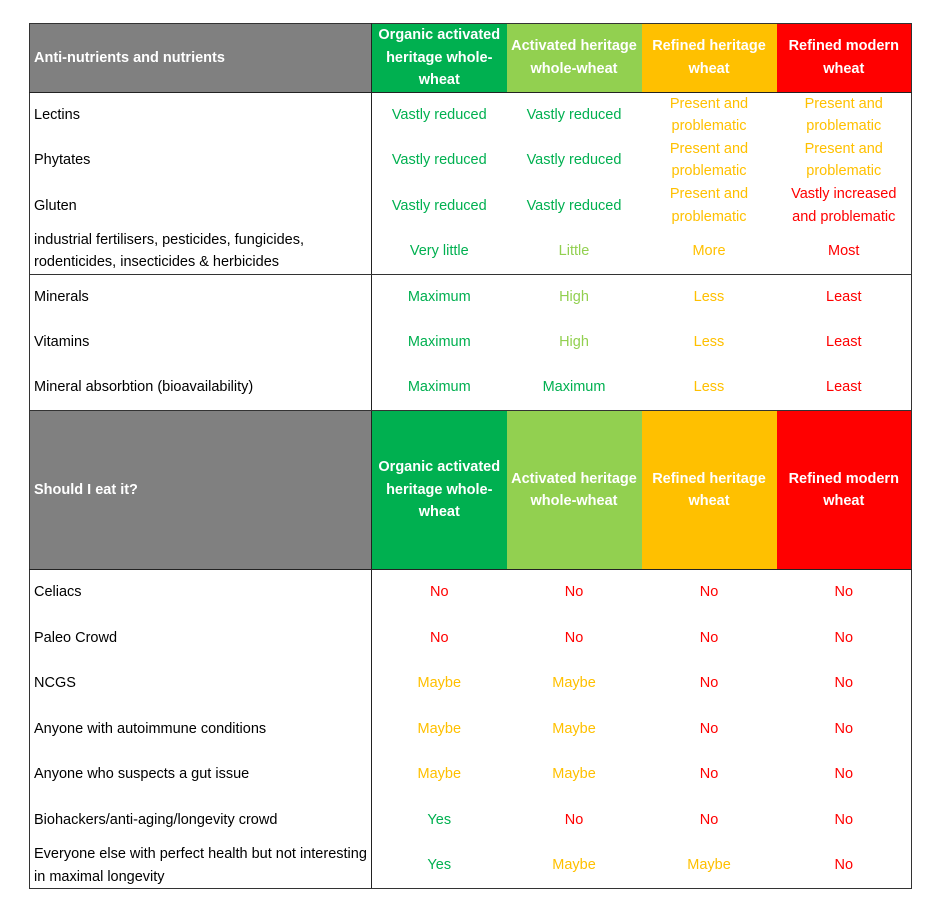 The width and height of the screenshot is (940, 913). Describe the element at coordinates (439, 251) in the screenshot. I see `rating-cell: Very little` at that location.